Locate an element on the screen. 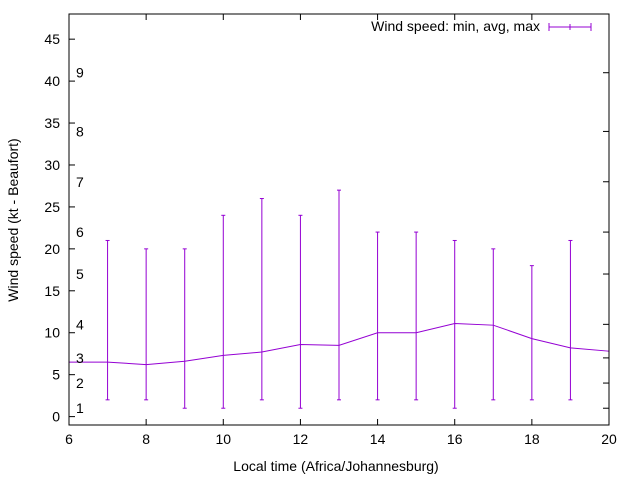 Image resolution: width=640 pixels, height=480 pixels. legend: Wind speed: min, avg, max is located at coordinates (481, 26).